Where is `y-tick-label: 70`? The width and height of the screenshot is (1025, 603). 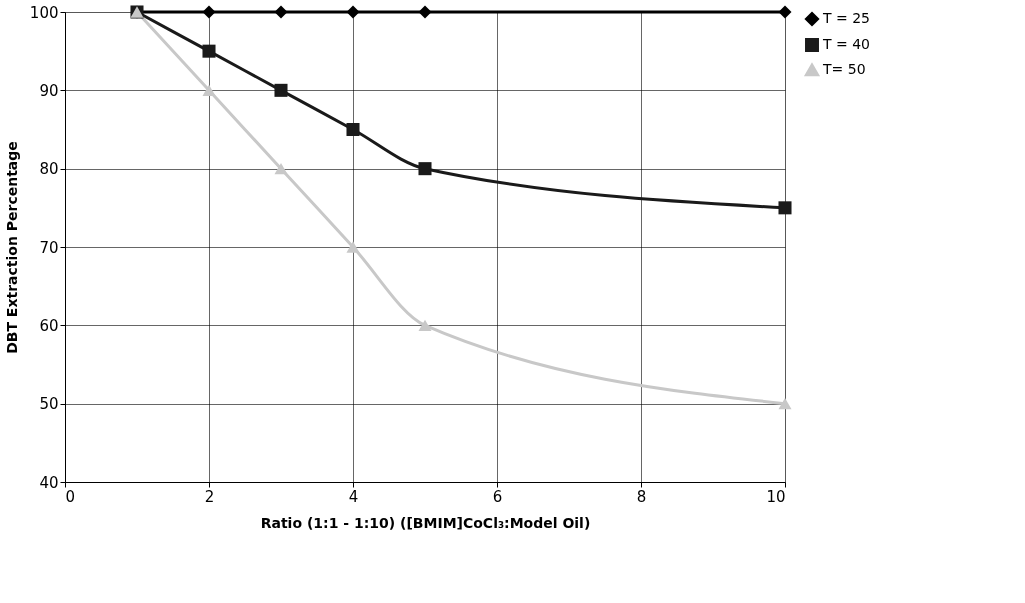 y-tick-label: 70 is located at coordinates (49, 247).